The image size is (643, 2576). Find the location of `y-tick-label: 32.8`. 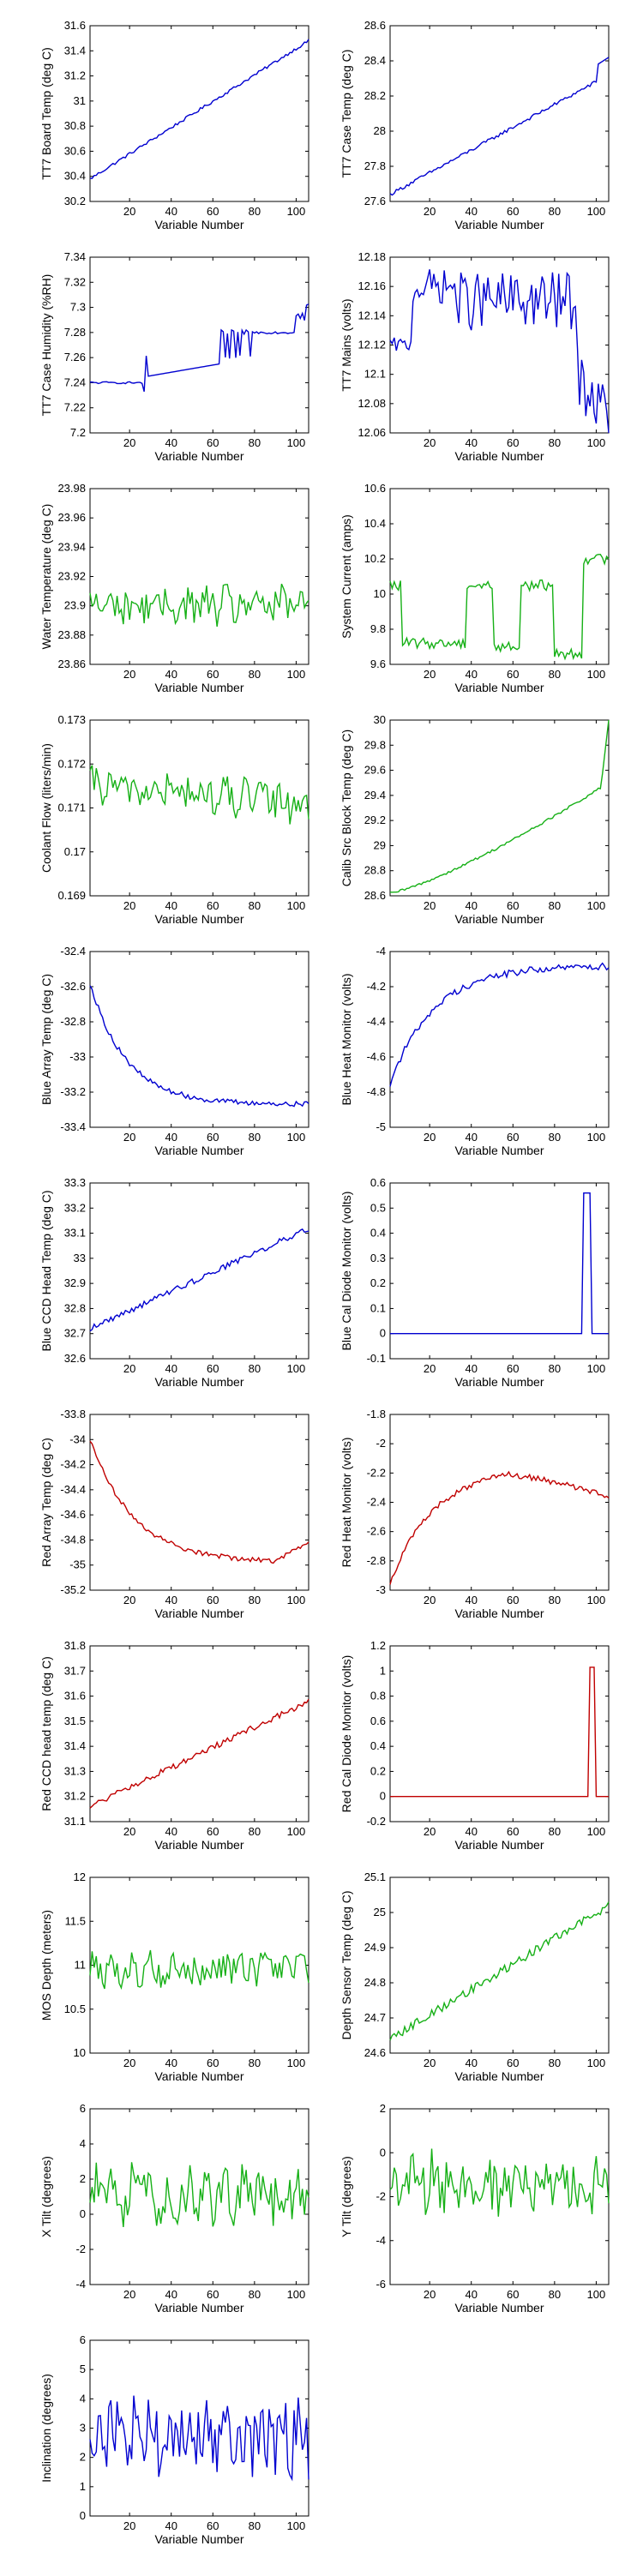

y-tick-label: 32.8 is located at coordinates (75, 1307).